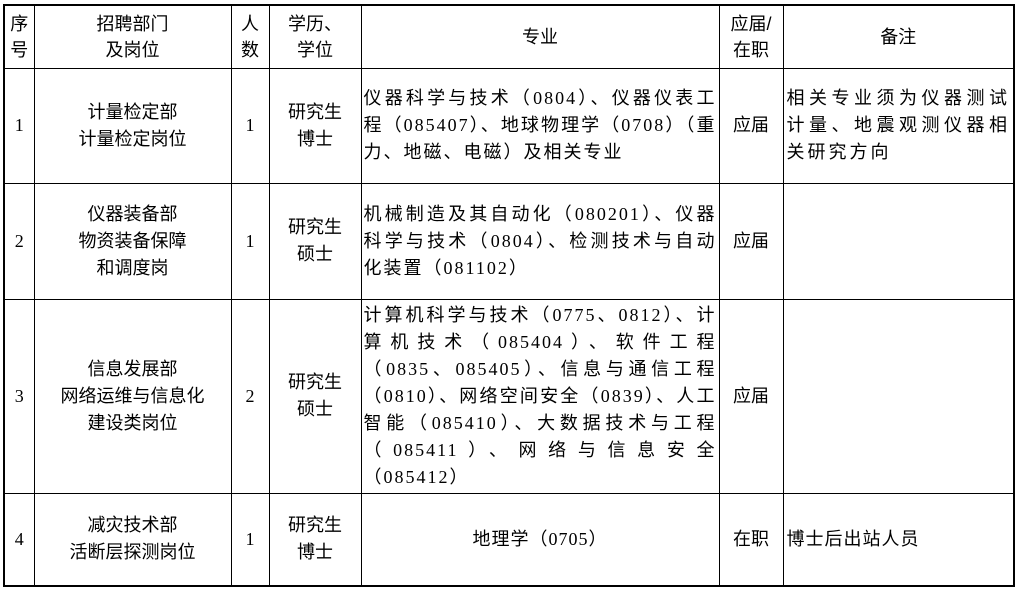 The width and height of the screenshot is (1015, 593). Describe the element at coordinates (898, 539) in the screenshot. I see `cell-note: 博士后出站人员` at that location.